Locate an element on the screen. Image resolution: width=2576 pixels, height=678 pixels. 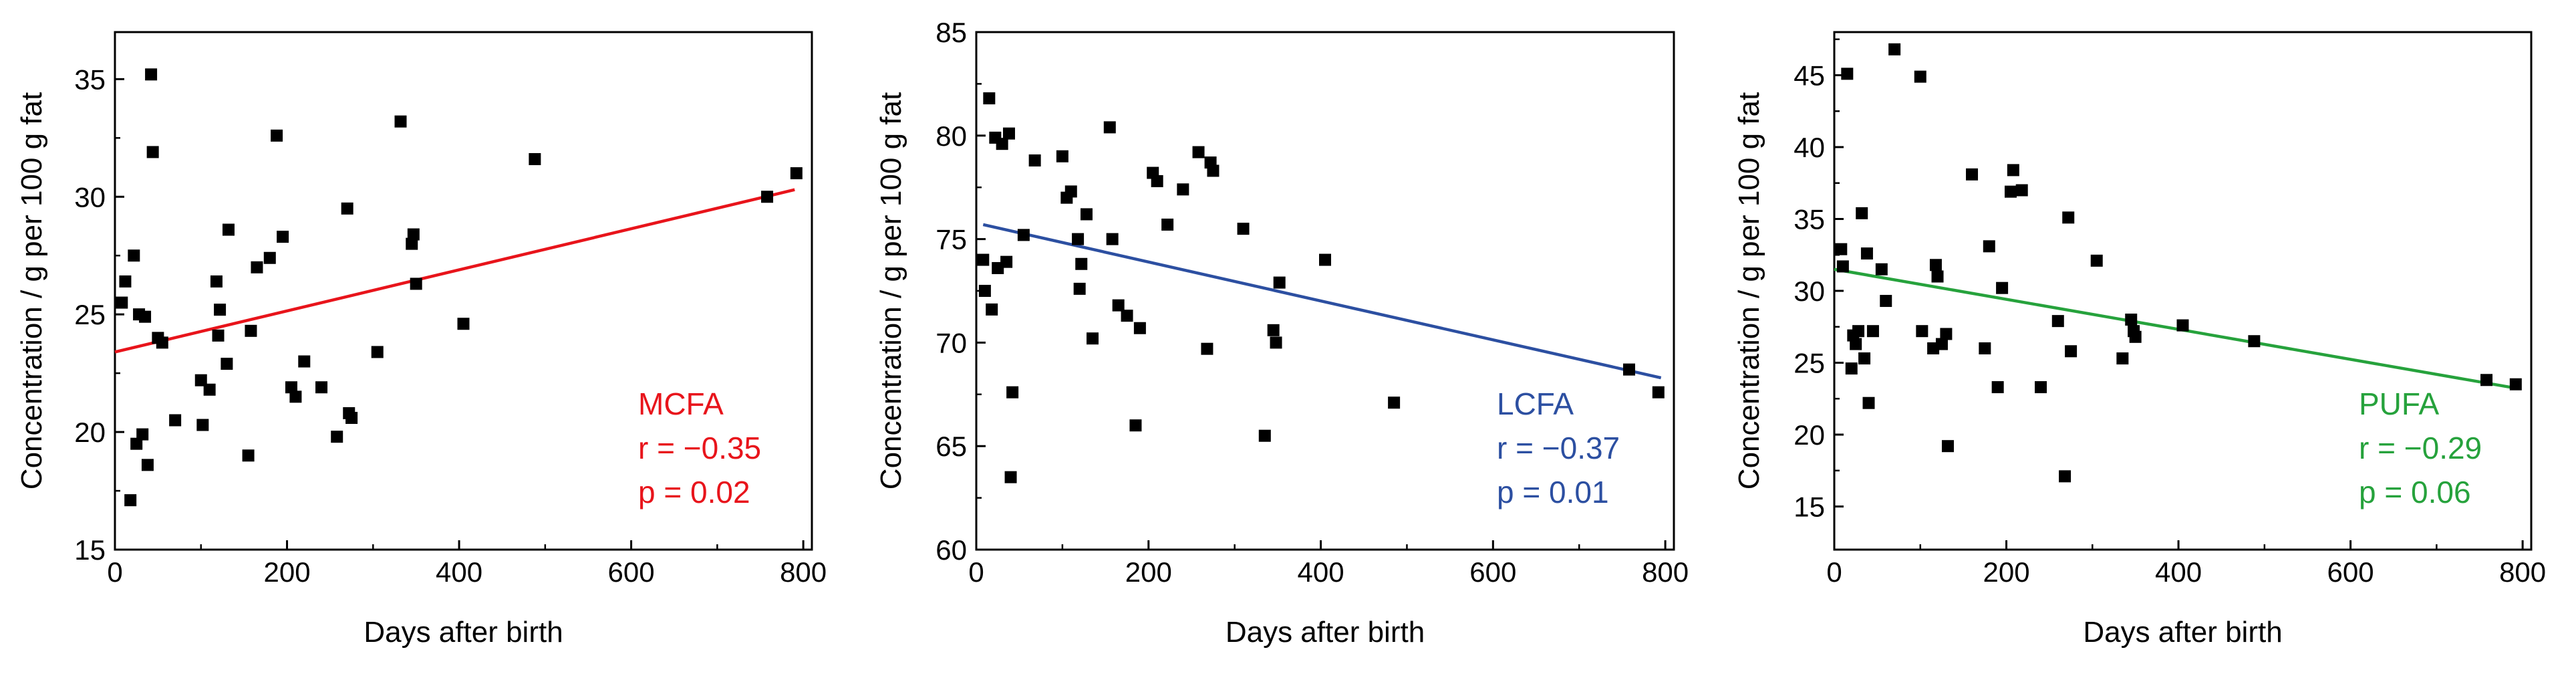
pufa-annotation-r: r = −0.29 is located at coordinates (2420, 448).